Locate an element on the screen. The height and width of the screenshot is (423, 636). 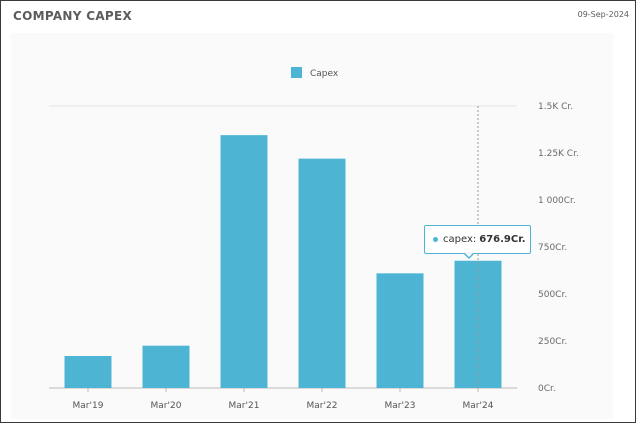
bar-mar21 is located at coordinates (244, 261).